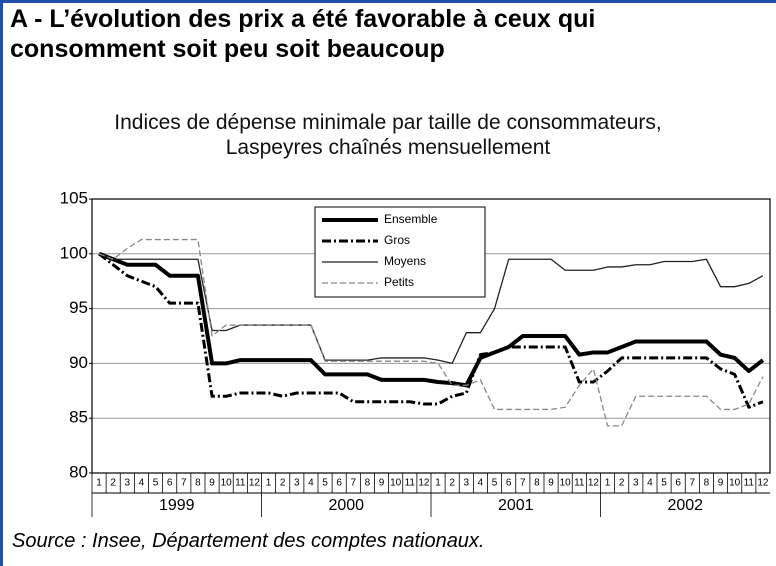 The width and height of the screenshot is (776, 566). I want to click on y-tick-label: 80, so click(78, 471).